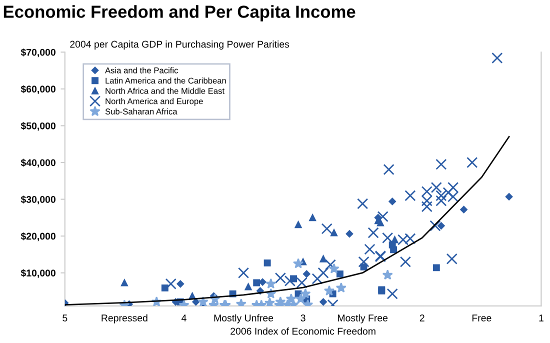 The height and width of the screenshot is (343, 550). I want to click on x-axis-title: 2006 Index of Economic Freedom, so click(303, 331).